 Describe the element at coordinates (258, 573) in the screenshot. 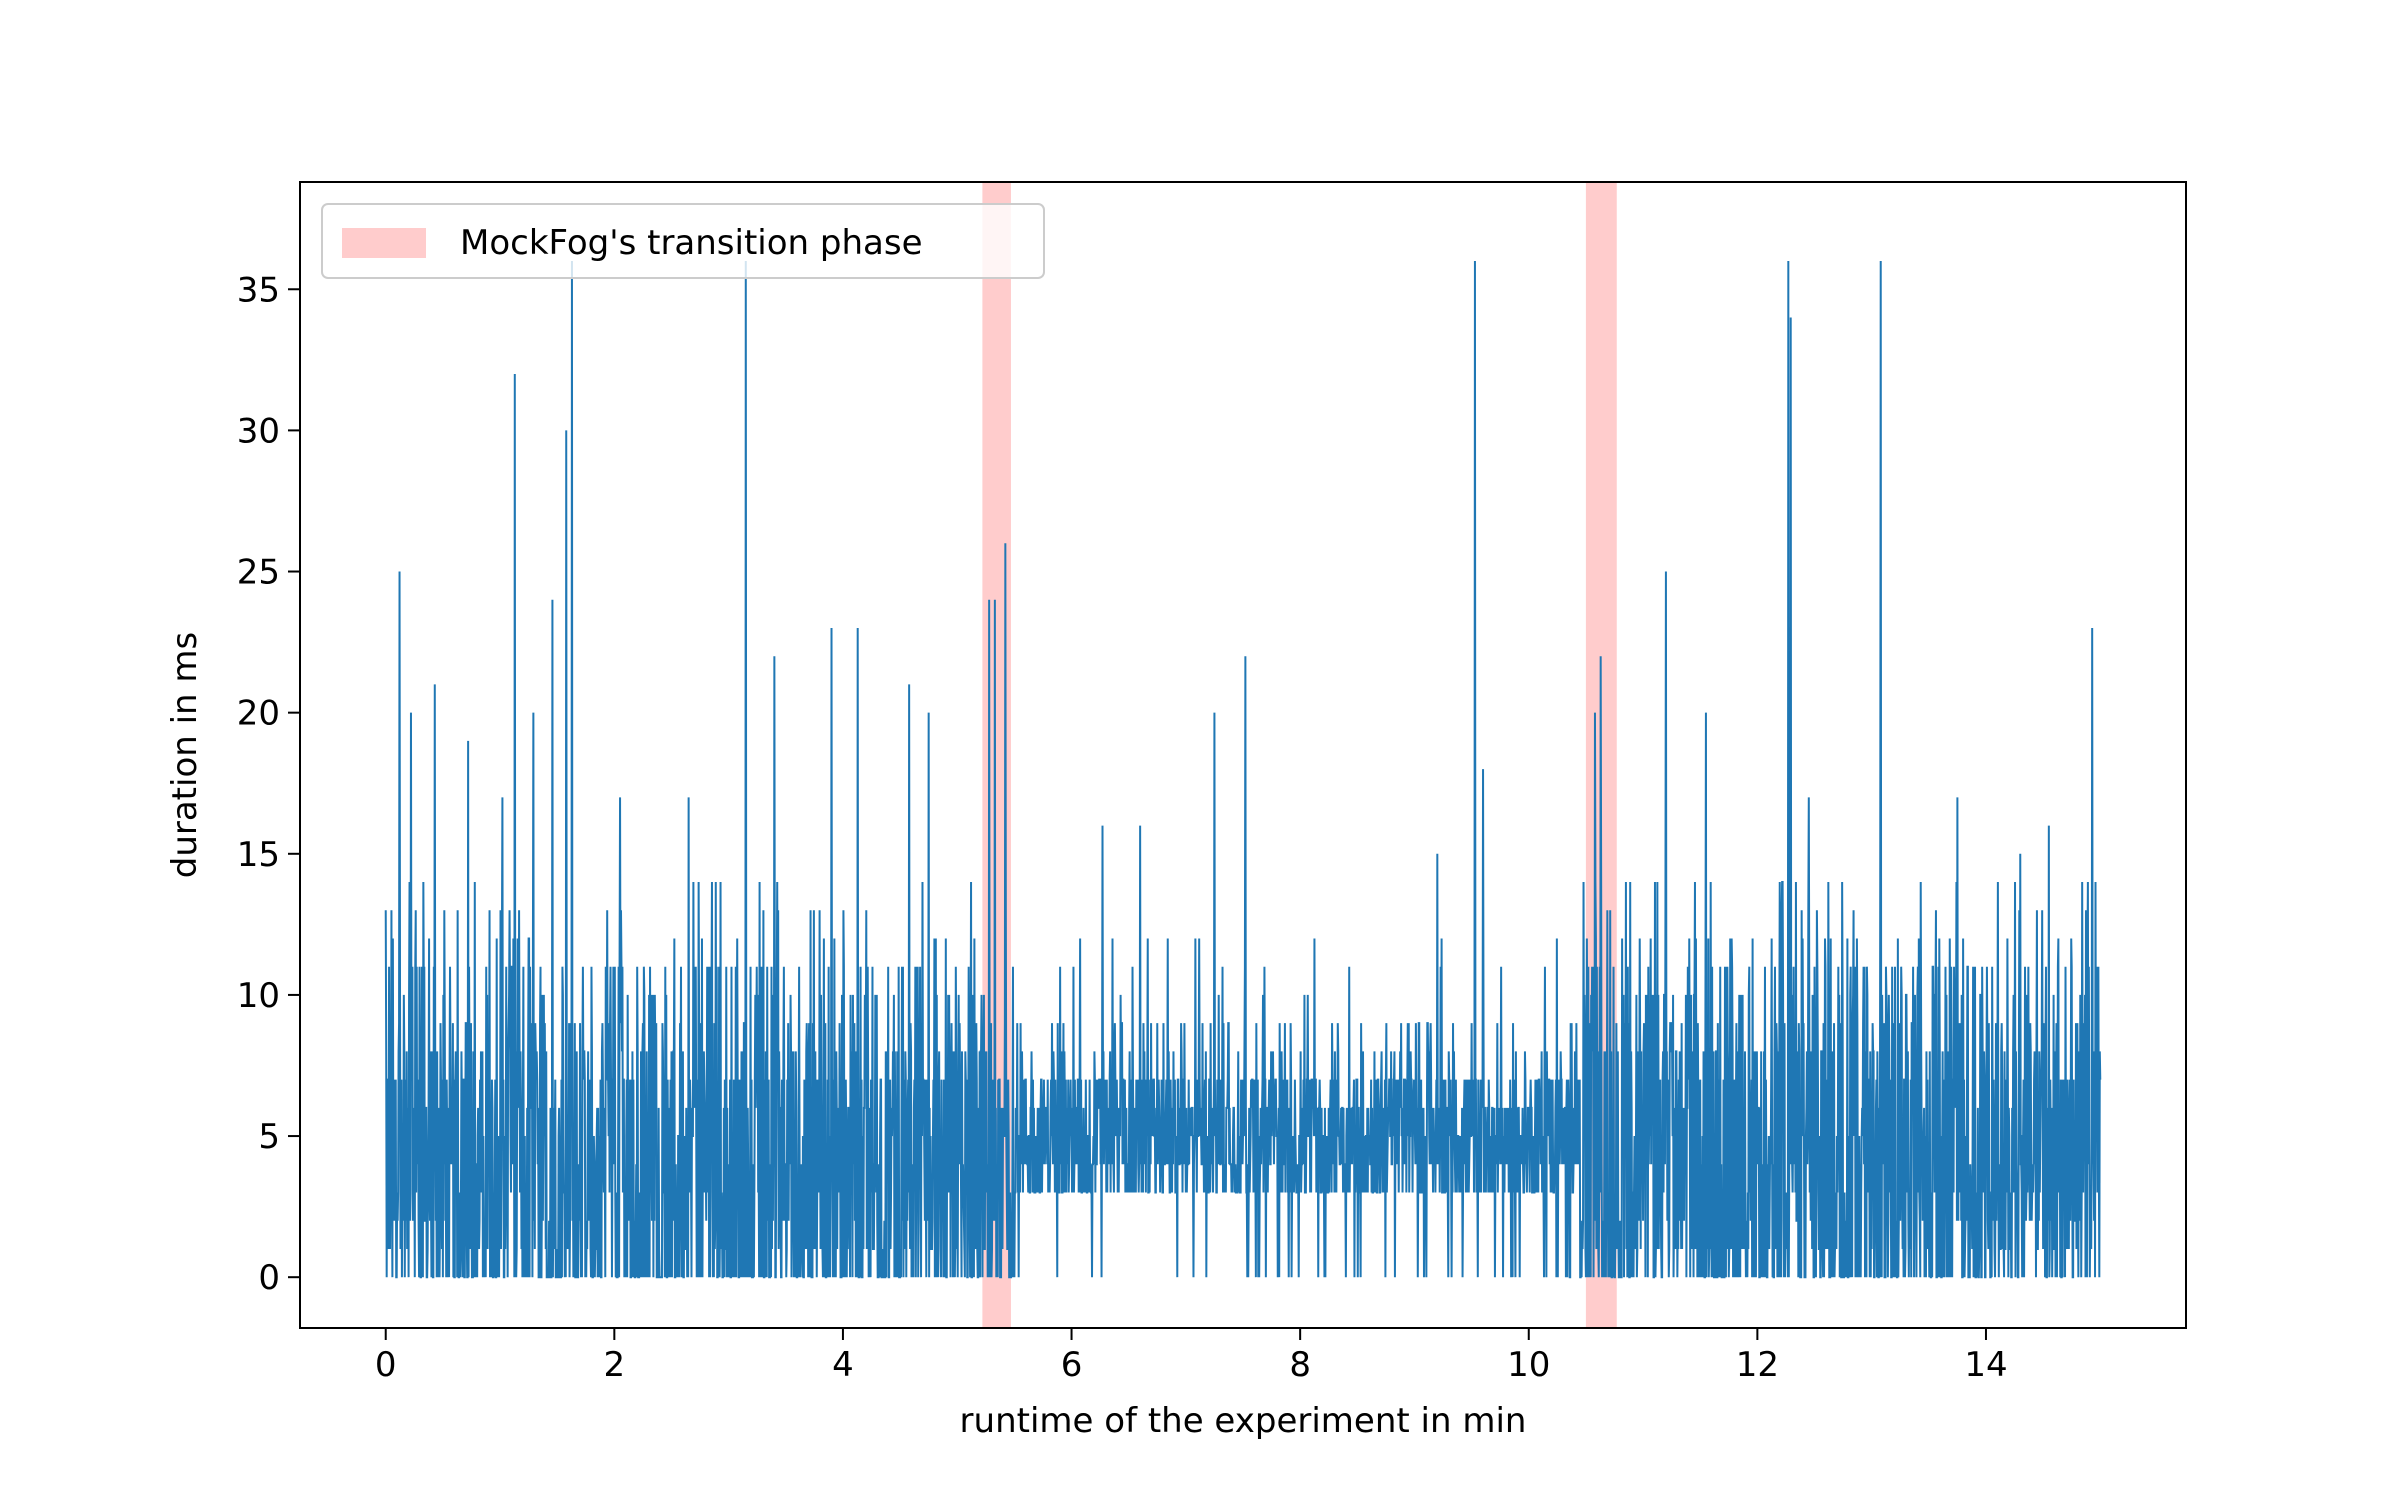

I see `y-tick-label: 25` at that location.